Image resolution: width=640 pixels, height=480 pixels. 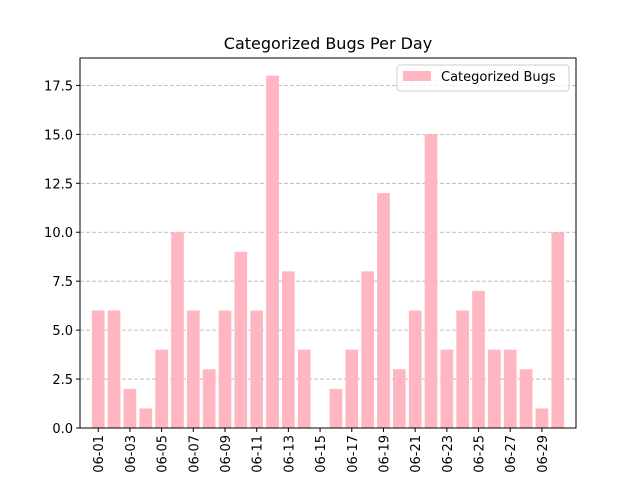 I want to click on legend: Categorized Bugs, so click(x=483, y=78).